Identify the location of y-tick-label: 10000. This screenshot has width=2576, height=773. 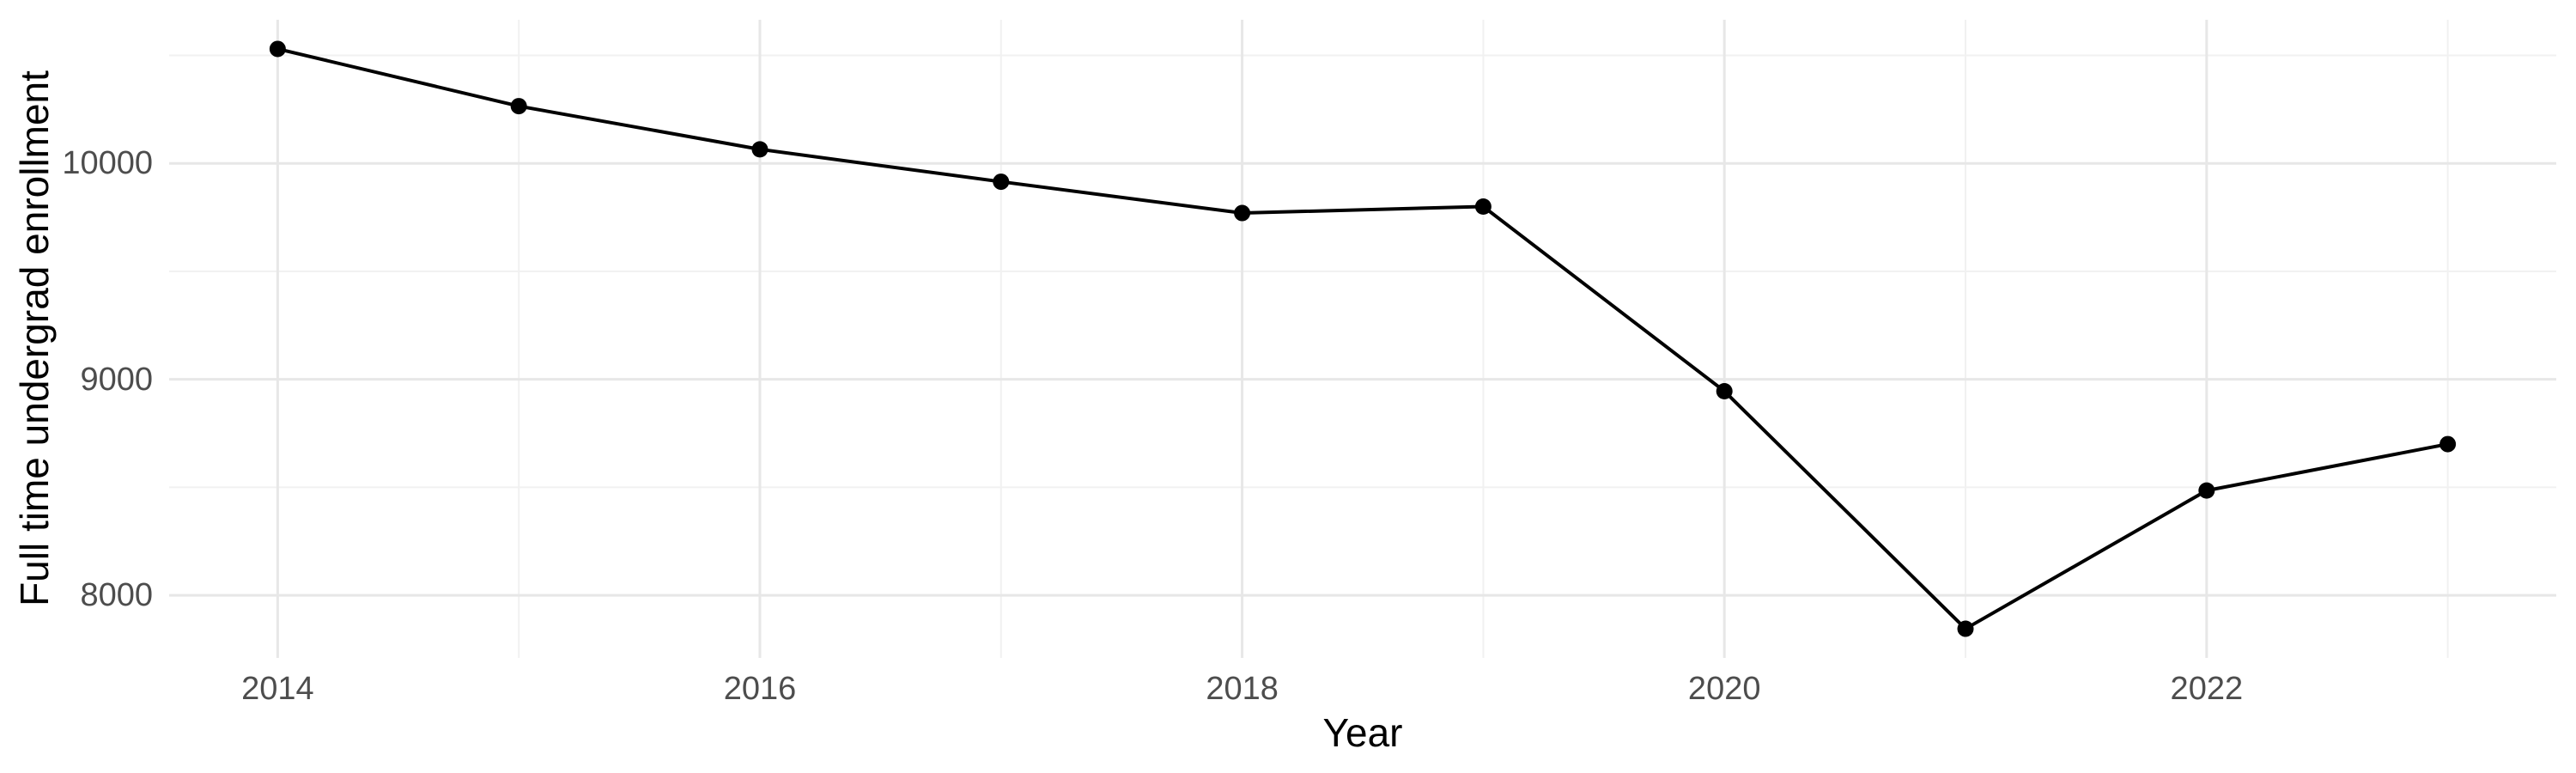
(107, 163).